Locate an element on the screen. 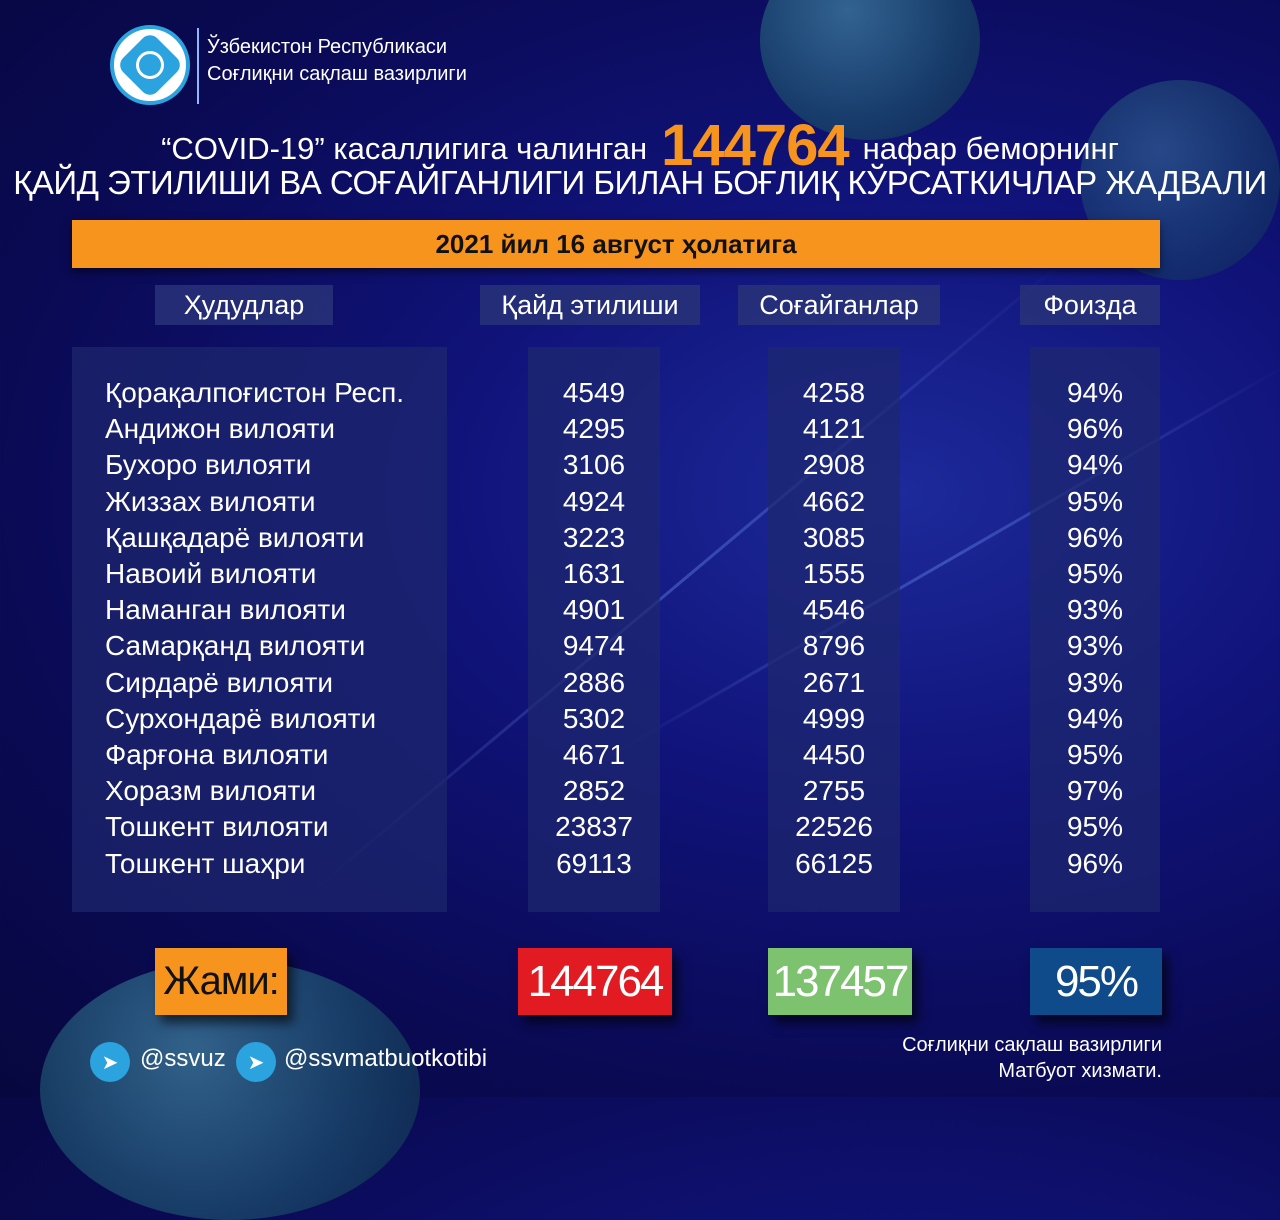 The width and height of the screenshot is (1280, 1220). row-region: Навоий вилояти is located at coordinates (211, 573).